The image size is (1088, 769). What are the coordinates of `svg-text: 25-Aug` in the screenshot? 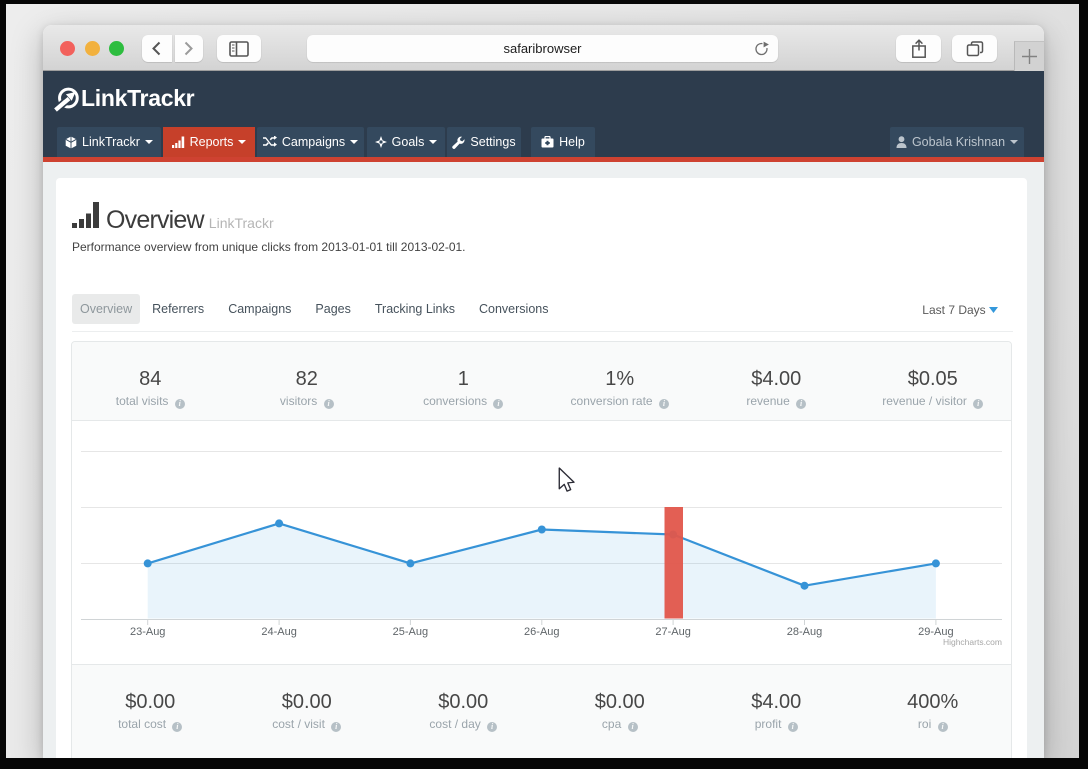 It's located at (410, 632).